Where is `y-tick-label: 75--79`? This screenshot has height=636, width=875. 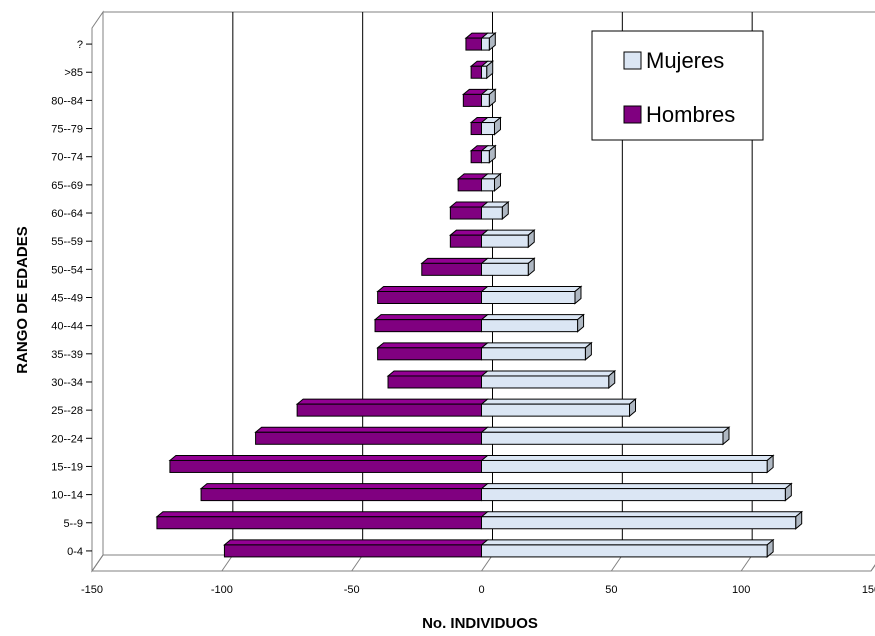 y-tick-label: 75--79 is located at coordinates (67, 130).